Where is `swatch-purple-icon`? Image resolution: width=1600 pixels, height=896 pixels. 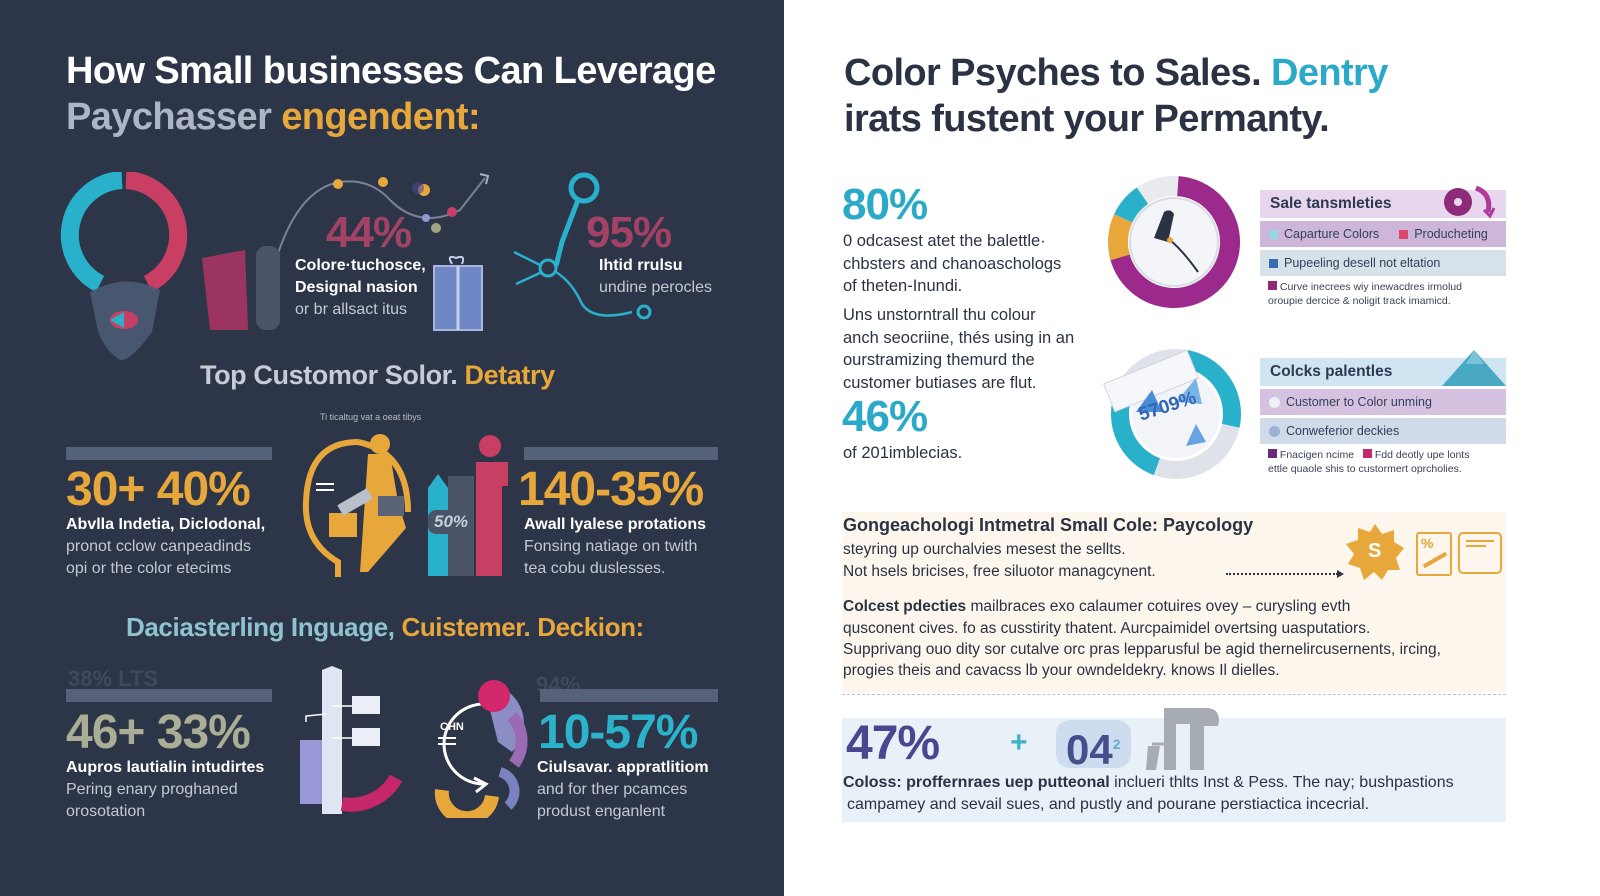
swatch-purple-icon is located at coordinates (1272, 285).